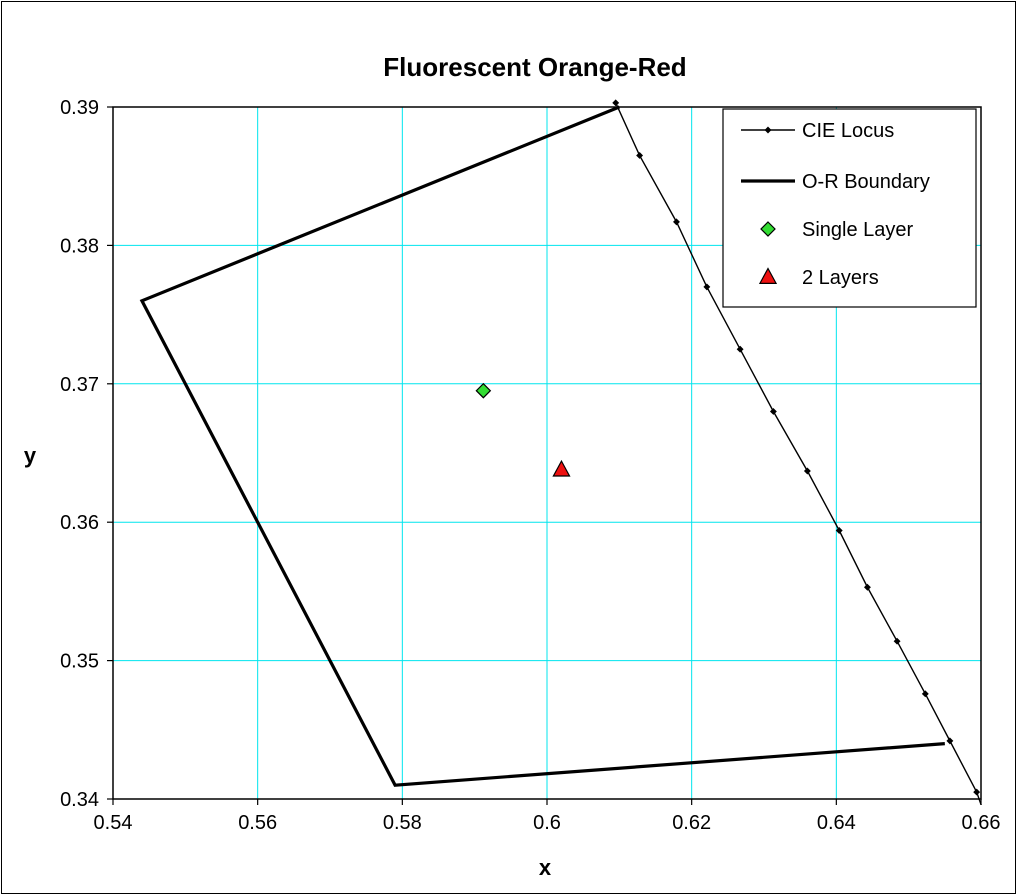  I want to click on chart-title: Fluorescent Orange-Red, so click(534, 67).